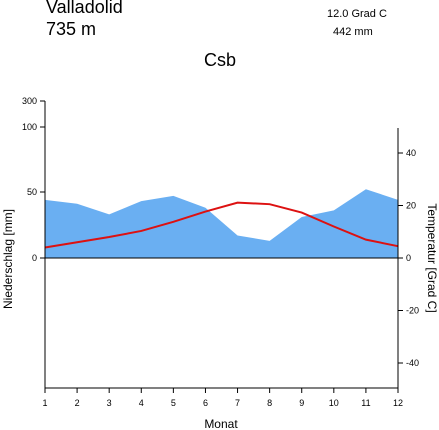 This screenshot has height=430, width=439. I want to click on x-tick-label: 5, so click(173, 403).